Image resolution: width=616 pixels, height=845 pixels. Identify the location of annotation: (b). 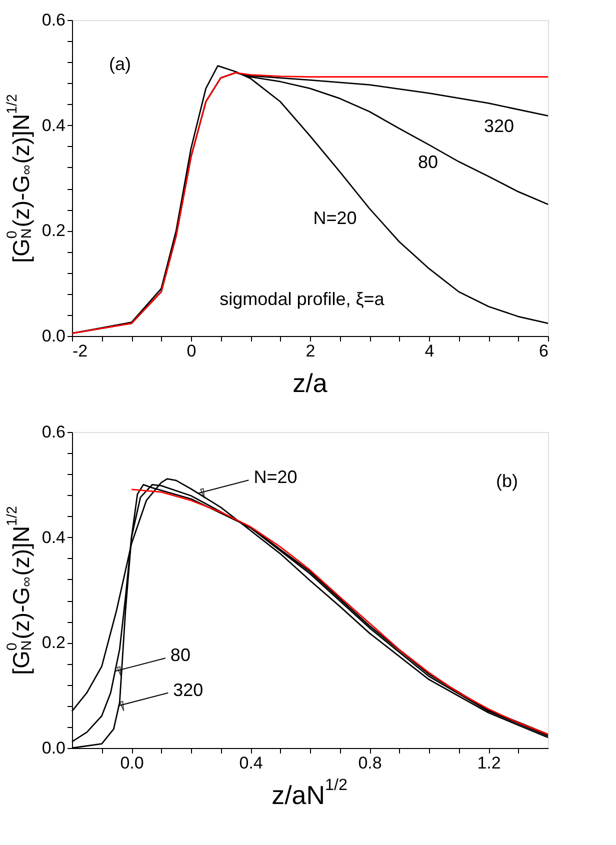
(507, 481).